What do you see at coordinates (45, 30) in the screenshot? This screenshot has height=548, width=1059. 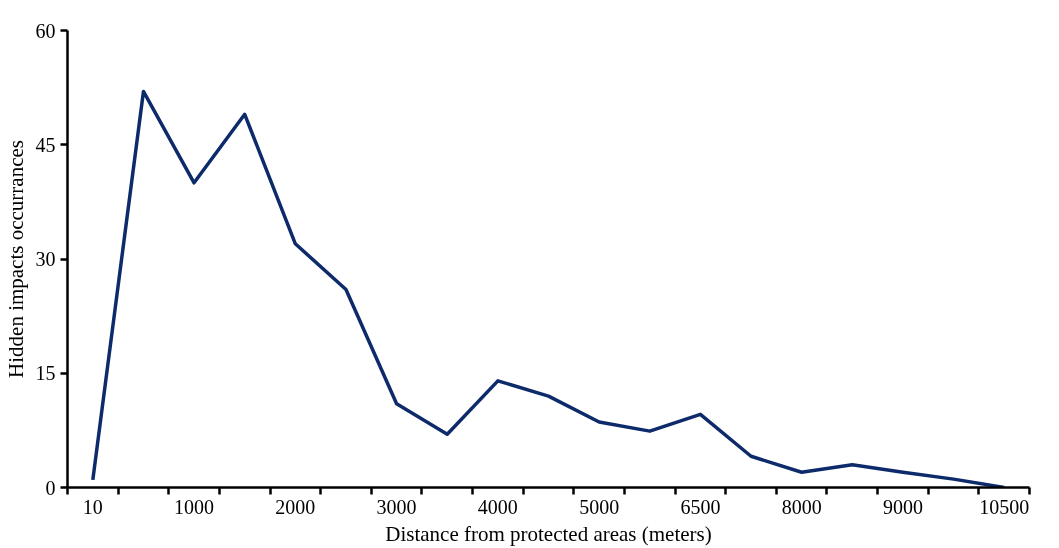 I see `y-tick-label: 60` at bounding box center [45, 30].